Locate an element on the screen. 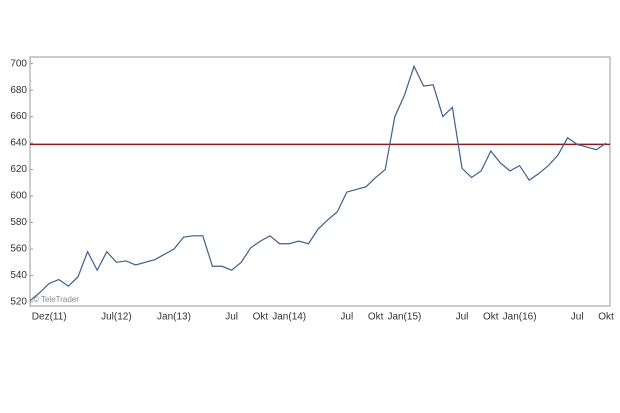  x-tick-label: Jan(15) is located at coordinates (404, 317).